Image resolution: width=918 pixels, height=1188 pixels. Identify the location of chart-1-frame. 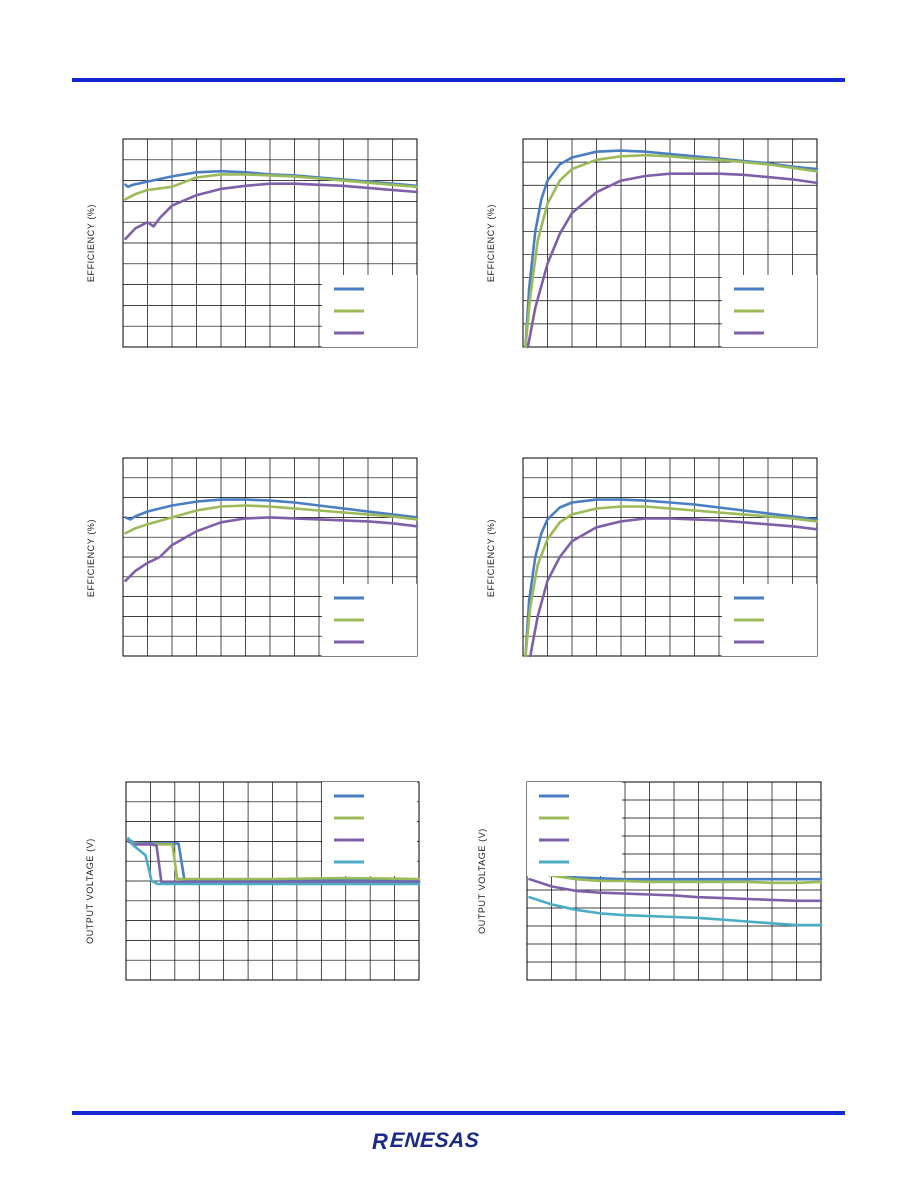
(270, 243).